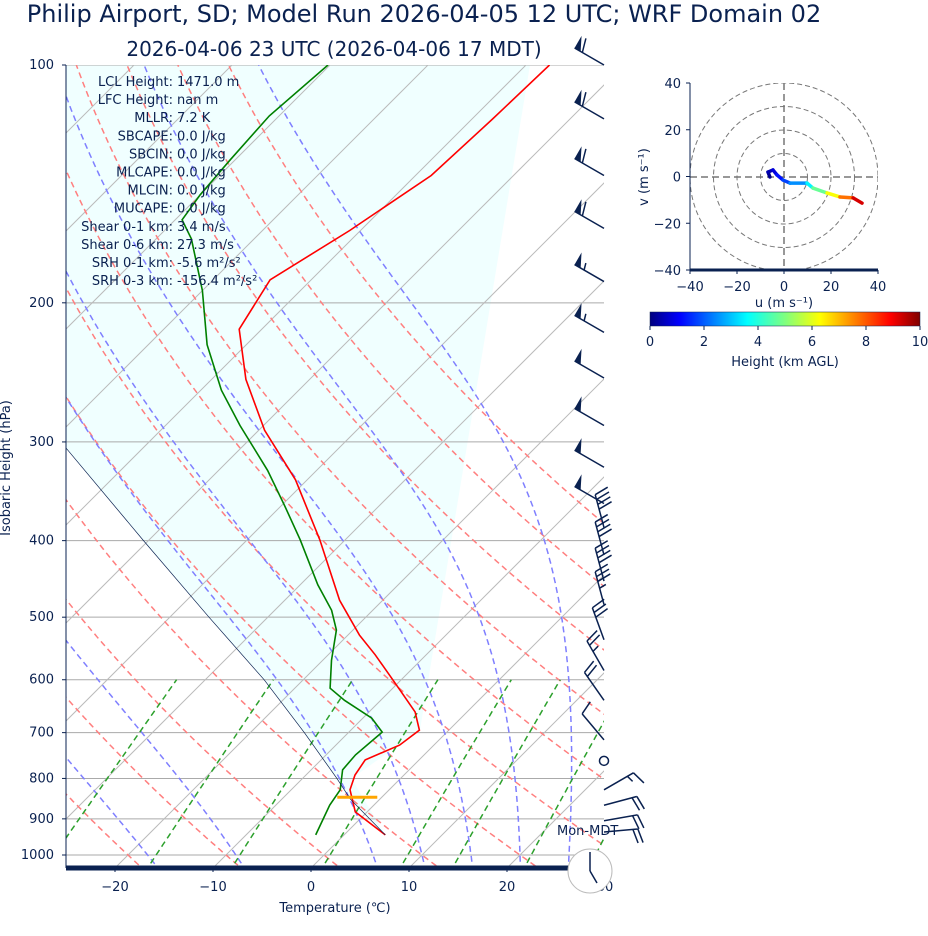 This screenshot has width=928, height=936. I want to click on y-tick-label: 1000, so click(37, 855).